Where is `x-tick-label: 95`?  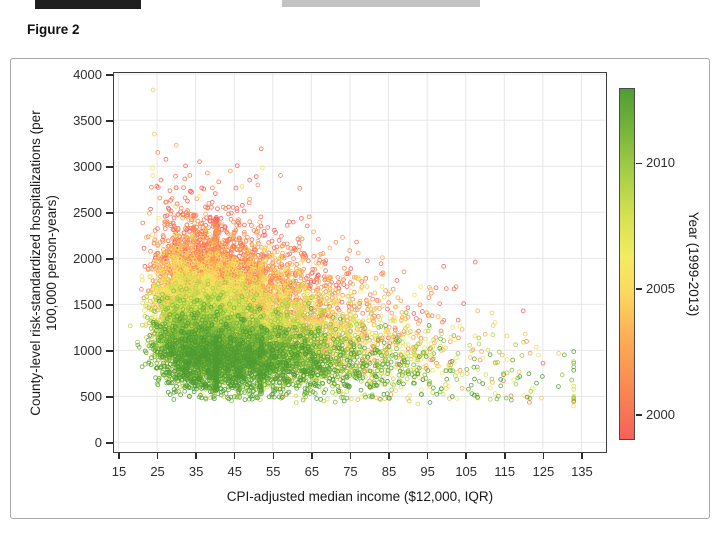 x-tick-label: 95 is located at coordinates (427, 471).